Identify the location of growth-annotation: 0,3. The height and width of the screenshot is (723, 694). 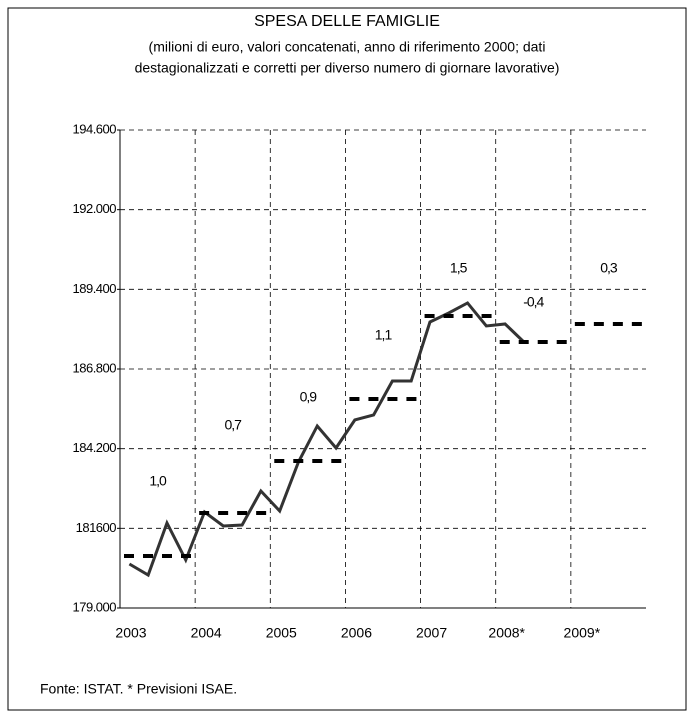
(609, 268).